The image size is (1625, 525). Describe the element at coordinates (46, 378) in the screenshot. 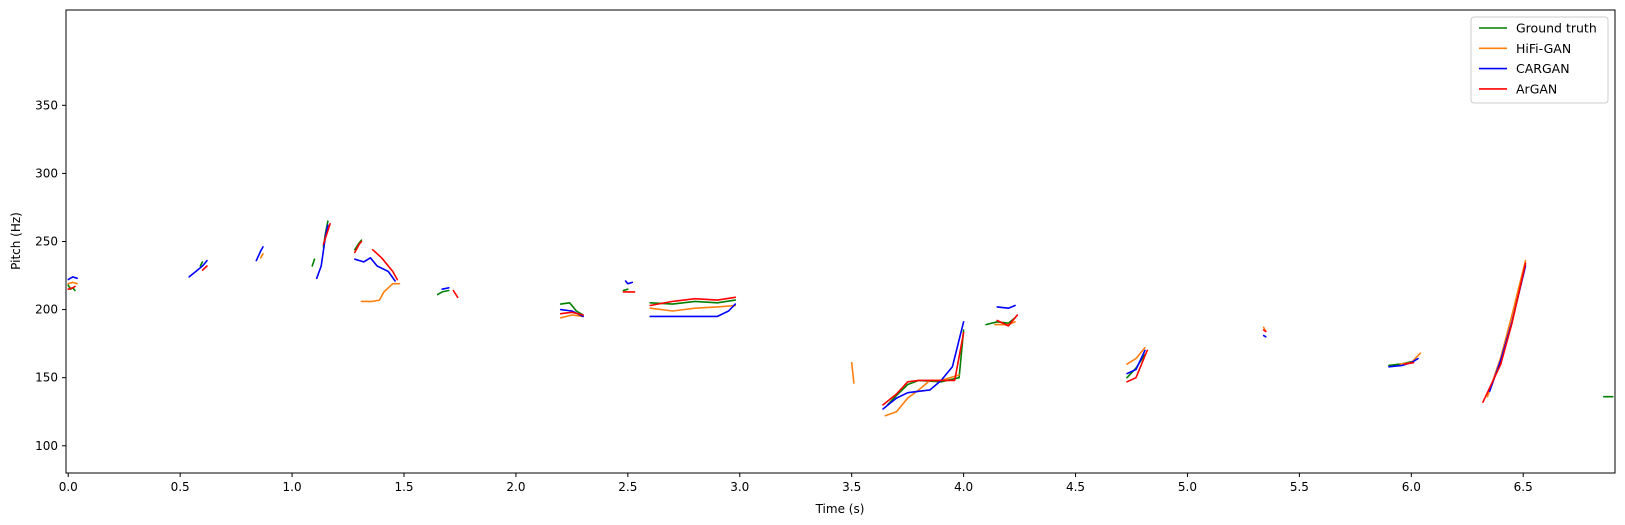

I see `y-tick-label: 150` at that location.